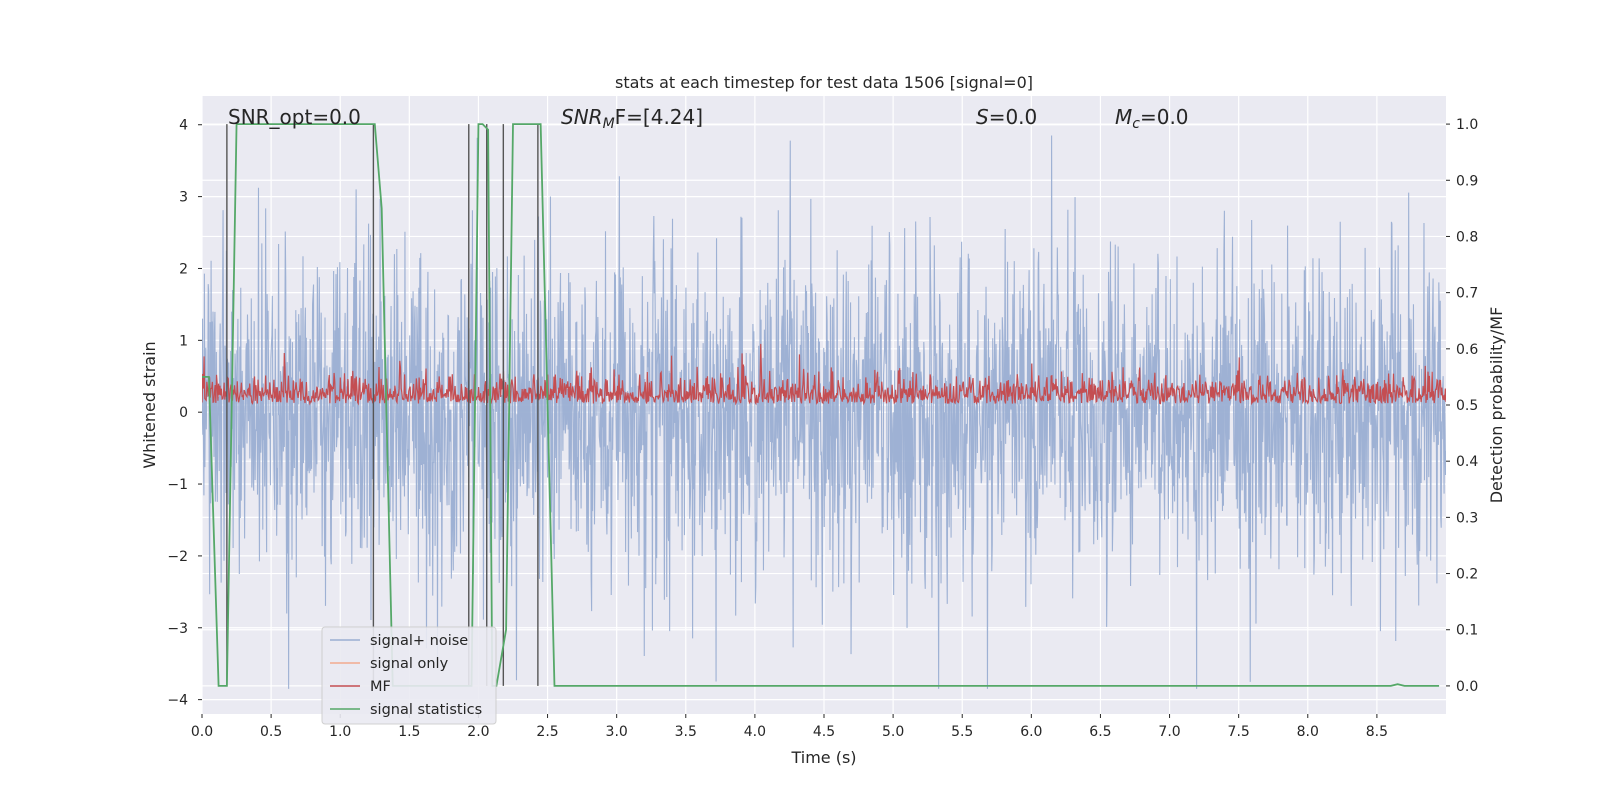 The width and height of the screenshot is (1600, 800). What do you see at coordinates (823, 757) in the screenshot?
I see `x-axis-label: Time (s)` at bounding box center [823, 757].